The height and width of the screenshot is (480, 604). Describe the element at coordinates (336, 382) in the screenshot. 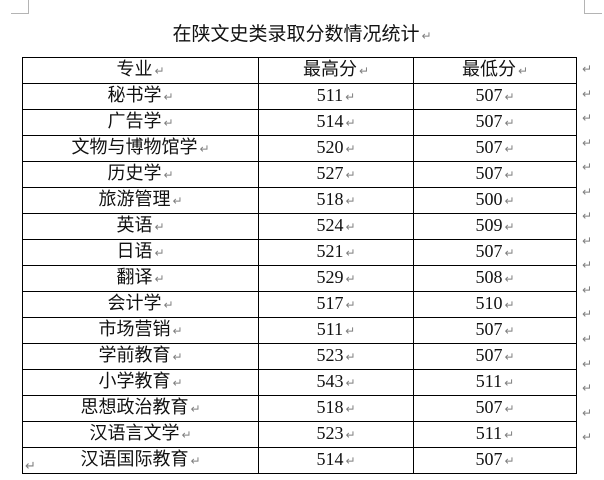

I see `max-score-cell: 543 ↵` at that location.